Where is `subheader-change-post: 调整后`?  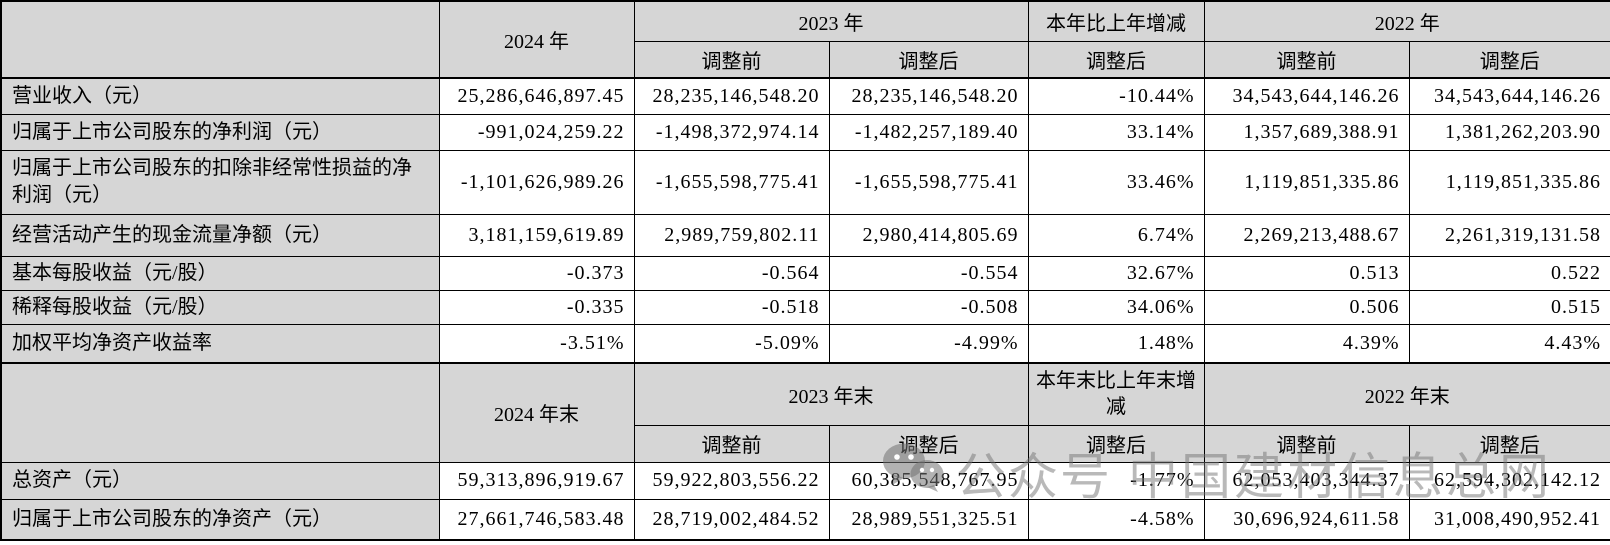
subheader-change-post: 调整后 is located at coordinates (1116, 59).